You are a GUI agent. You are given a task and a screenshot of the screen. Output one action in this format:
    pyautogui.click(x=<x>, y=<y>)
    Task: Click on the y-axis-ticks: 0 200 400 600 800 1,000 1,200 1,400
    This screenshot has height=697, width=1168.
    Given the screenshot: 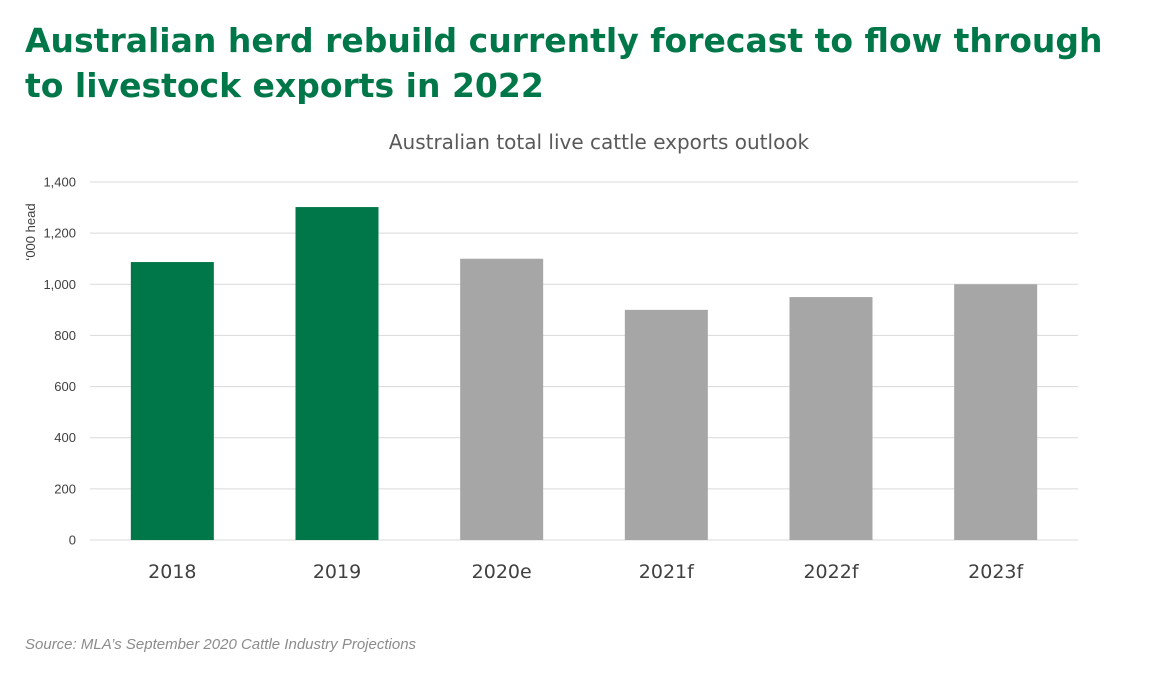 What is the action you would take?
    pyautogui.click(x=59, y=361)
    